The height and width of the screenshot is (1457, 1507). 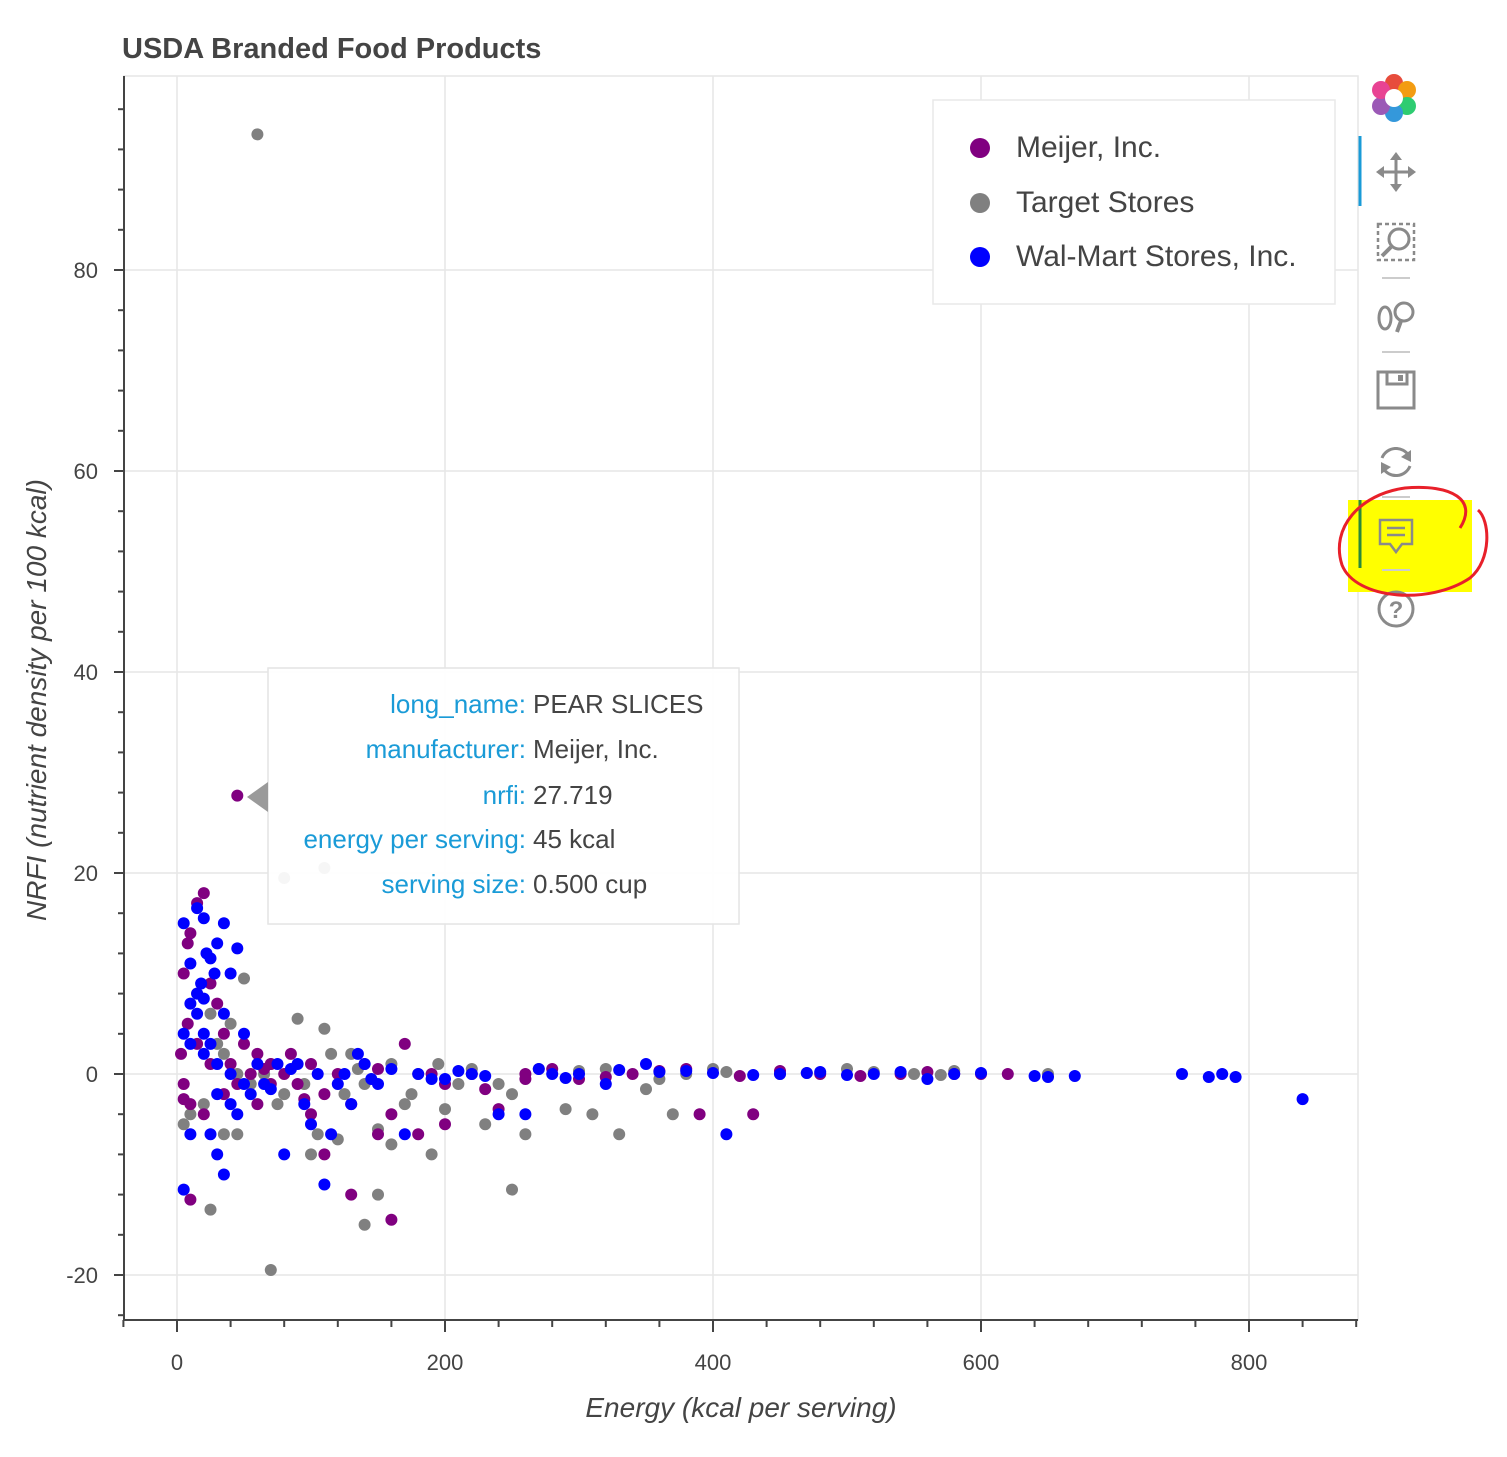 What do you see at coordinates (1396, 242) in the screenshot?
I see `box-zoom-tool-icon` at bounding box center [1396, 242].